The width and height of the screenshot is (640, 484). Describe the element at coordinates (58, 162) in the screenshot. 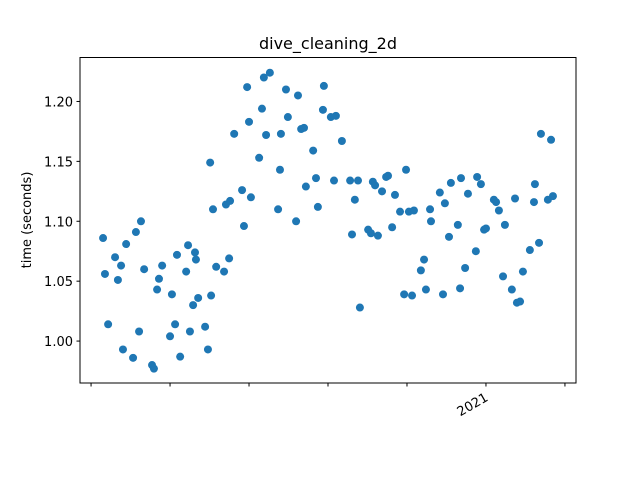

I see `y-tick-label: 1.15` at that location.